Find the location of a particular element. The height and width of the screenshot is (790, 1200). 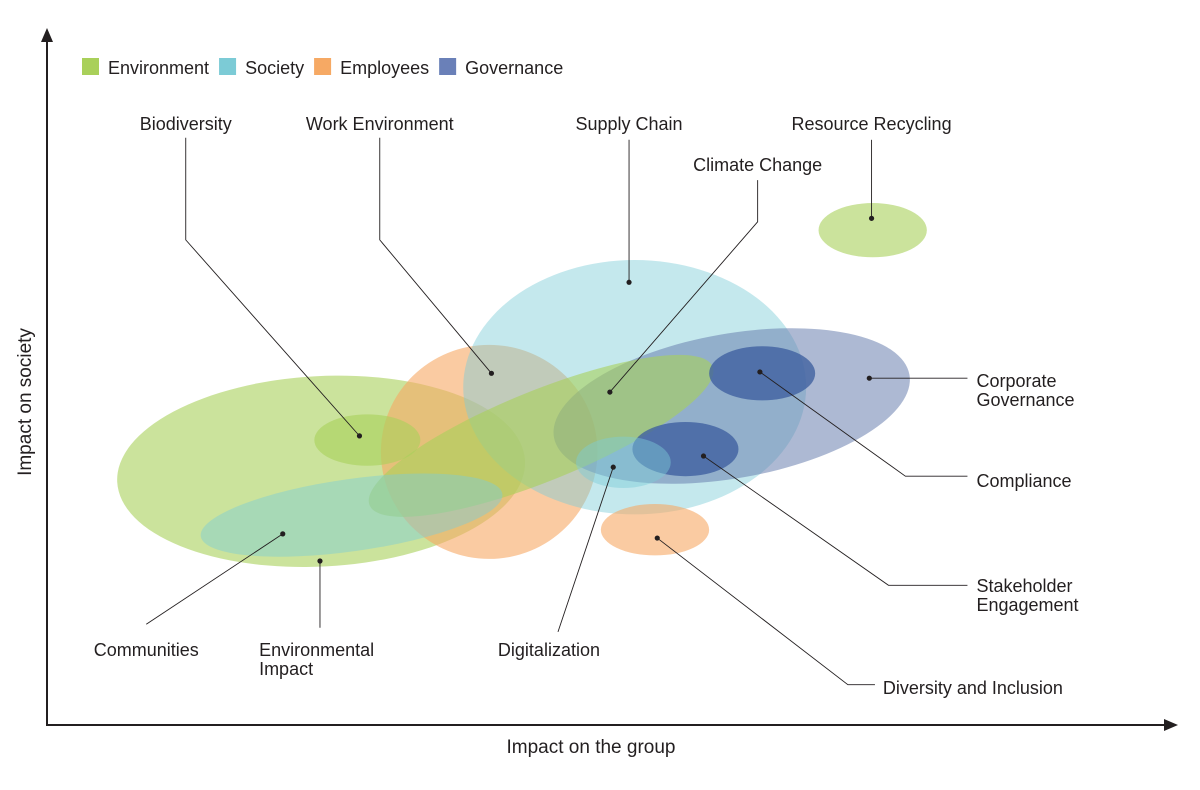

anchor-dot-communities is located at coordinates (283, 534).